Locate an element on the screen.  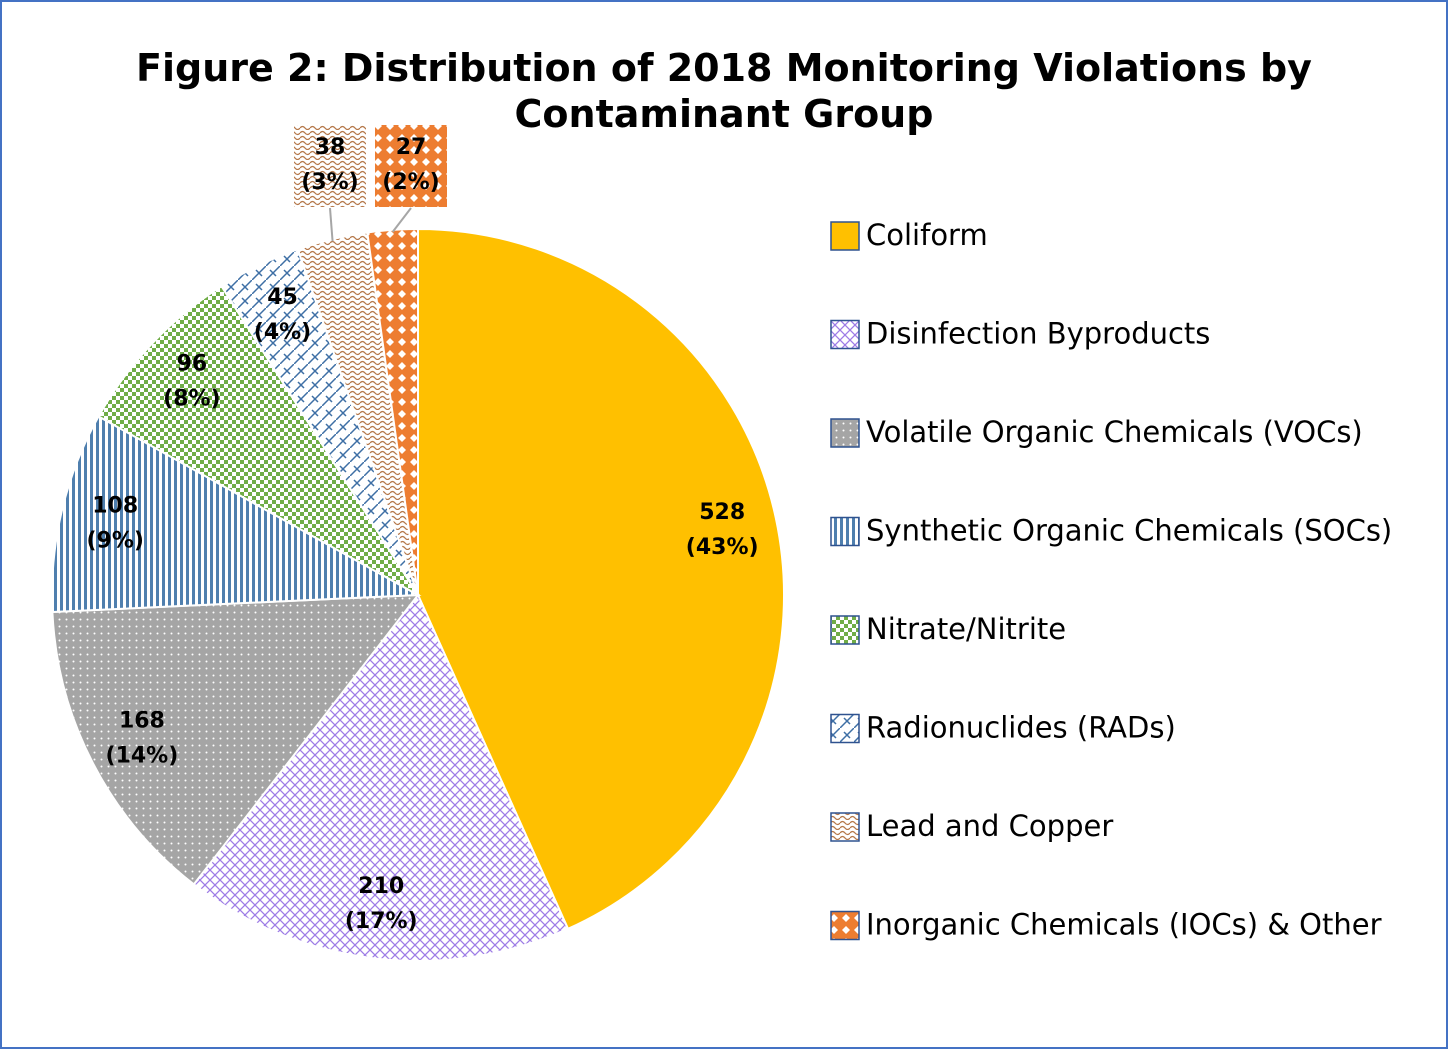
legend-label: Disinfection Byproducts is located at coordinates (1038, 334).